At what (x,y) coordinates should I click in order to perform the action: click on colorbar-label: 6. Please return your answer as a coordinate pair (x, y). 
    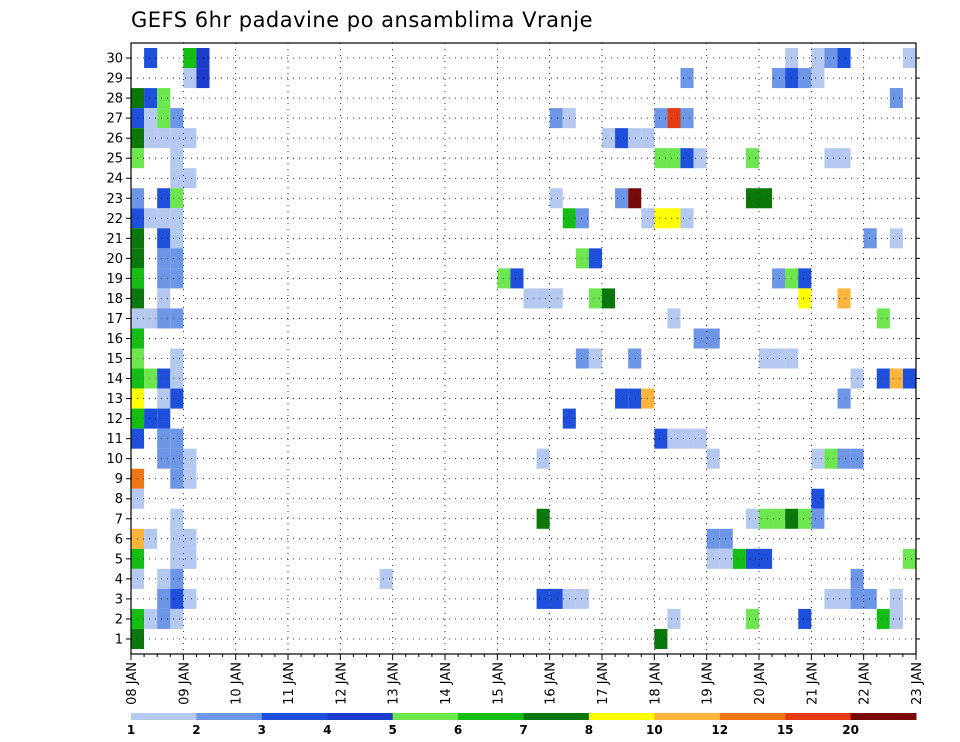
    Looking at the image, I should click on (458, 730).